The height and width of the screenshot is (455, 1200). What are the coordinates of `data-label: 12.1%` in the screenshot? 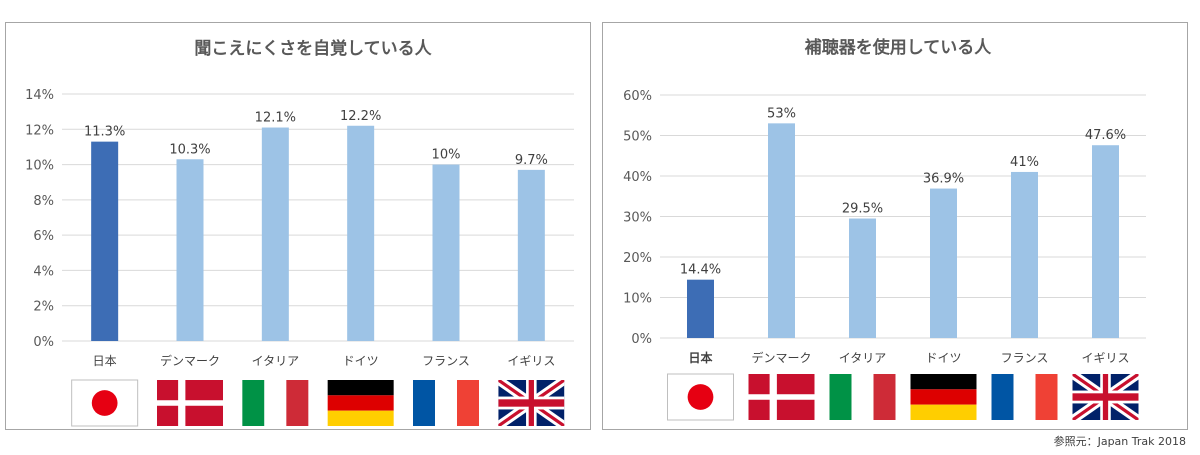 It's located at (275, 118).